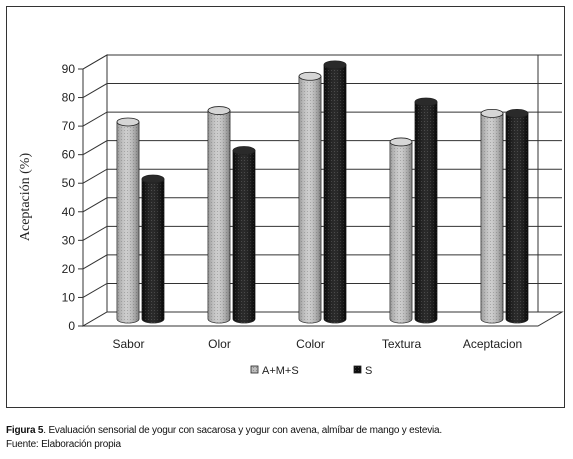  What do you see at coordinates (368, 371) in the screenshot?
I see `legend-label: S` at bounding box center [368, 371].